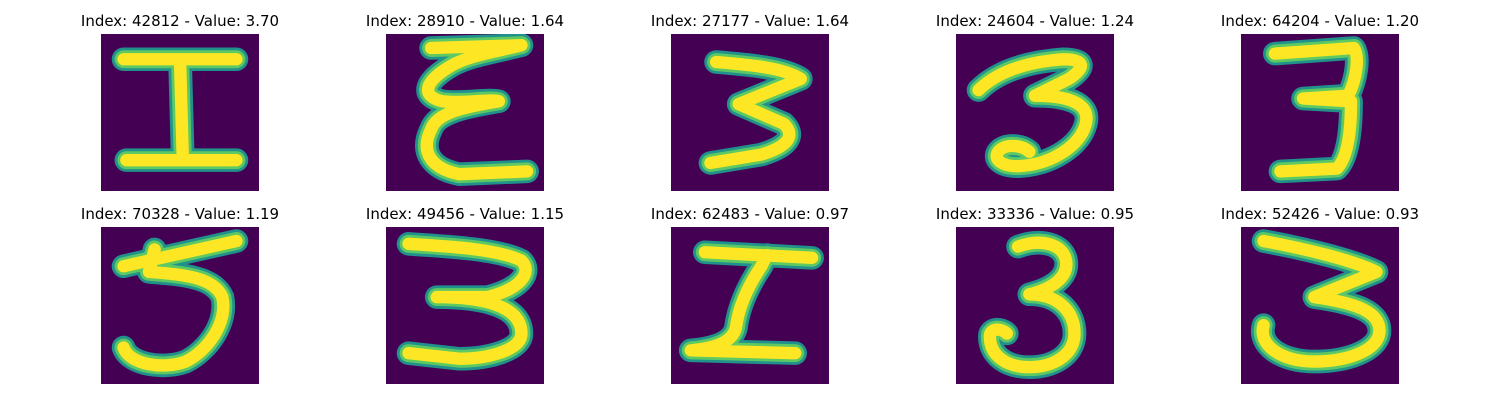 The height and width of the screenshot is (400, 1500). What do you see at coordinates (465, 305) in the screenshot?
I see `digit-image-3-wide` at bounding box center [465, 305].